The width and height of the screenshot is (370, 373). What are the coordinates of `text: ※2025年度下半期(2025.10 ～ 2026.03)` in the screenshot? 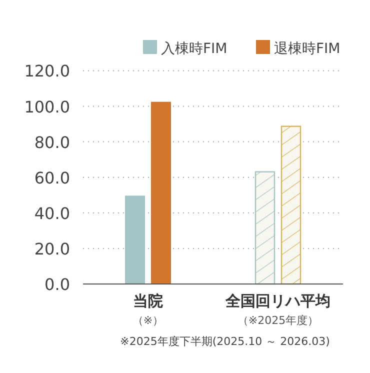 It's located at (225, 341).